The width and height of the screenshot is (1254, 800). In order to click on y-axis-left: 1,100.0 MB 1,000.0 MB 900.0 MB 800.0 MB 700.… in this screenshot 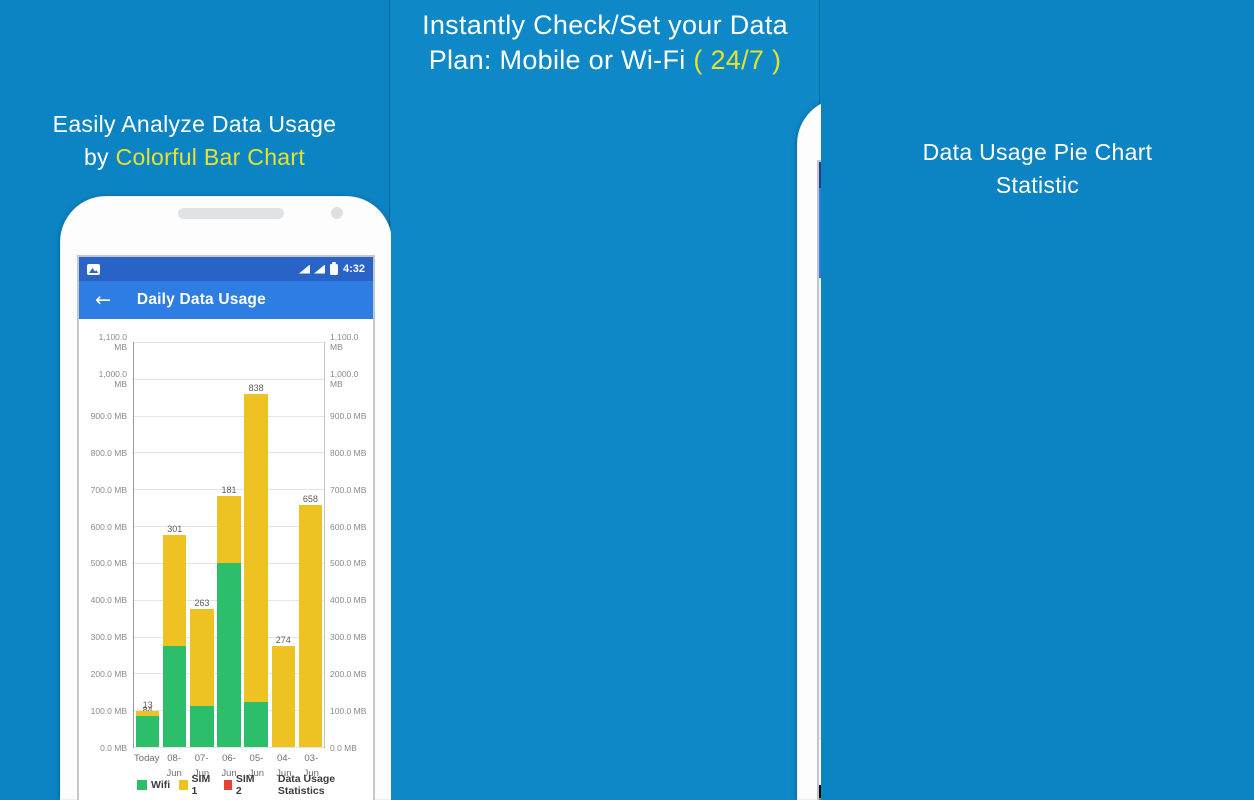, I will do `click(105, 542)`.